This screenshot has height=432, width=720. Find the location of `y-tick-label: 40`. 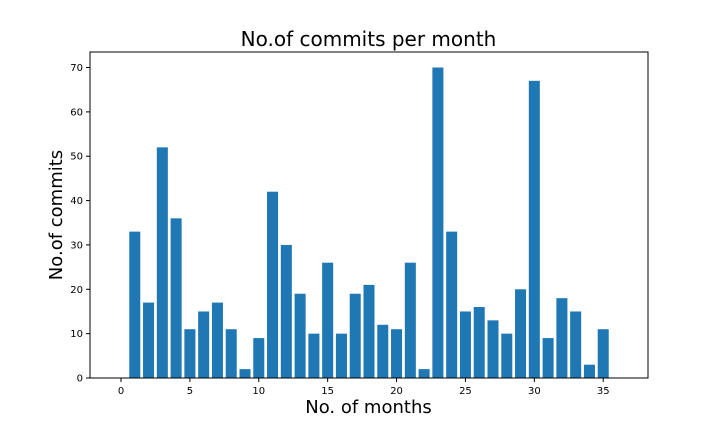

y-tick-label: 40 is located at coordinates (76, 201).